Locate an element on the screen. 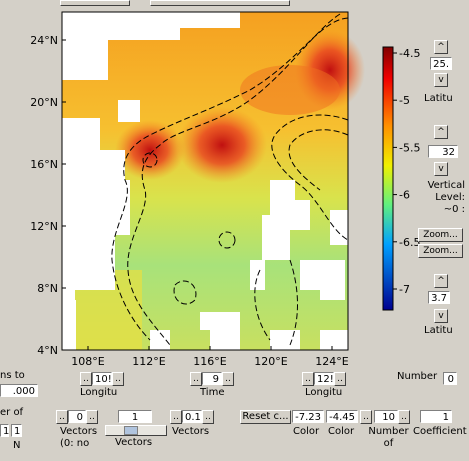 Image resolution: width=469 pixels, height=461 pixels. lon-field: 12! is located at coordinates (324, 378).